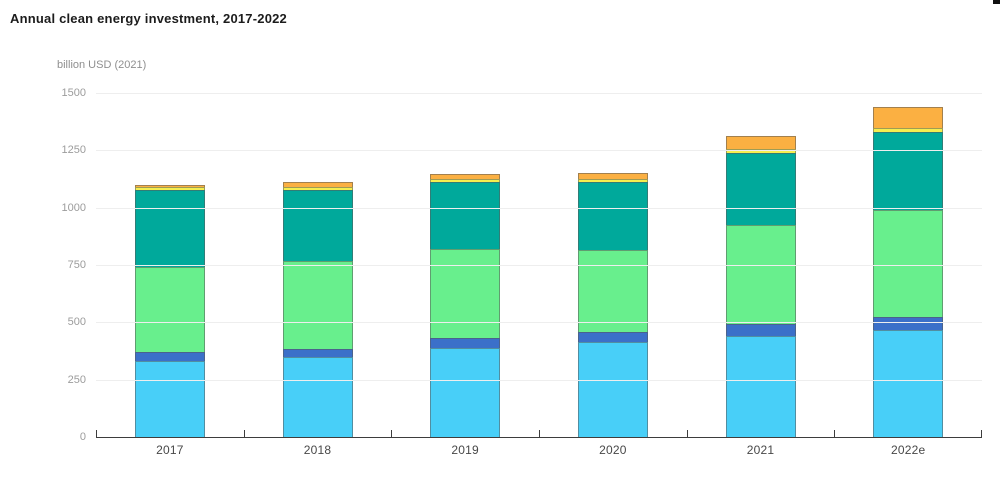  I want to click on bar-2017, so click(169, 311).